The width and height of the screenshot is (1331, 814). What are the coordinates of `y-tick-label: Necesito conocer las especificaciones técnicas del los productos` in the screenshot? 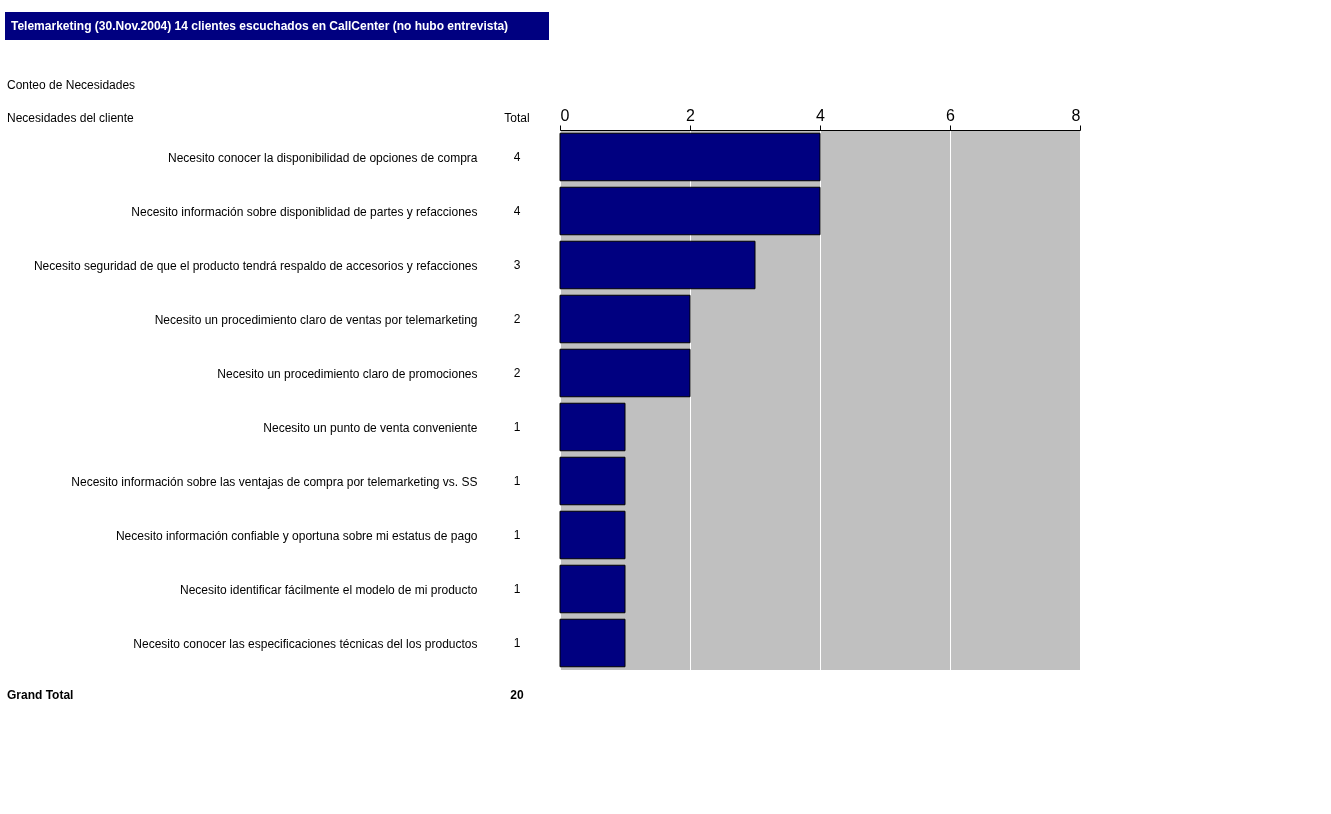 It's located at (305, 643).